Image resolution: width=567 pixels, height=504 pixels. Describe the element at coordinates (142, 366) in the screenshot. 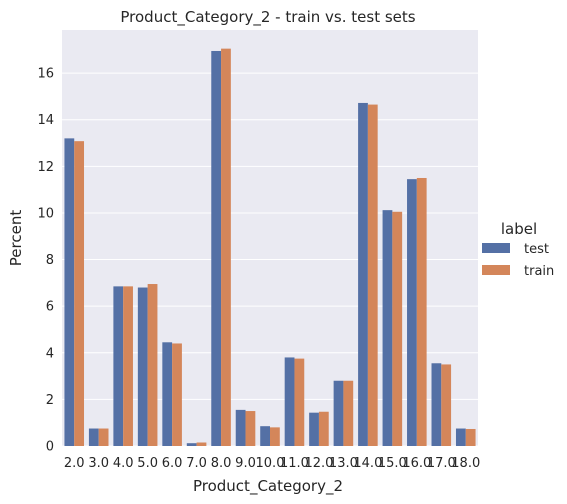

I see `bar-test-5.0` at that location.